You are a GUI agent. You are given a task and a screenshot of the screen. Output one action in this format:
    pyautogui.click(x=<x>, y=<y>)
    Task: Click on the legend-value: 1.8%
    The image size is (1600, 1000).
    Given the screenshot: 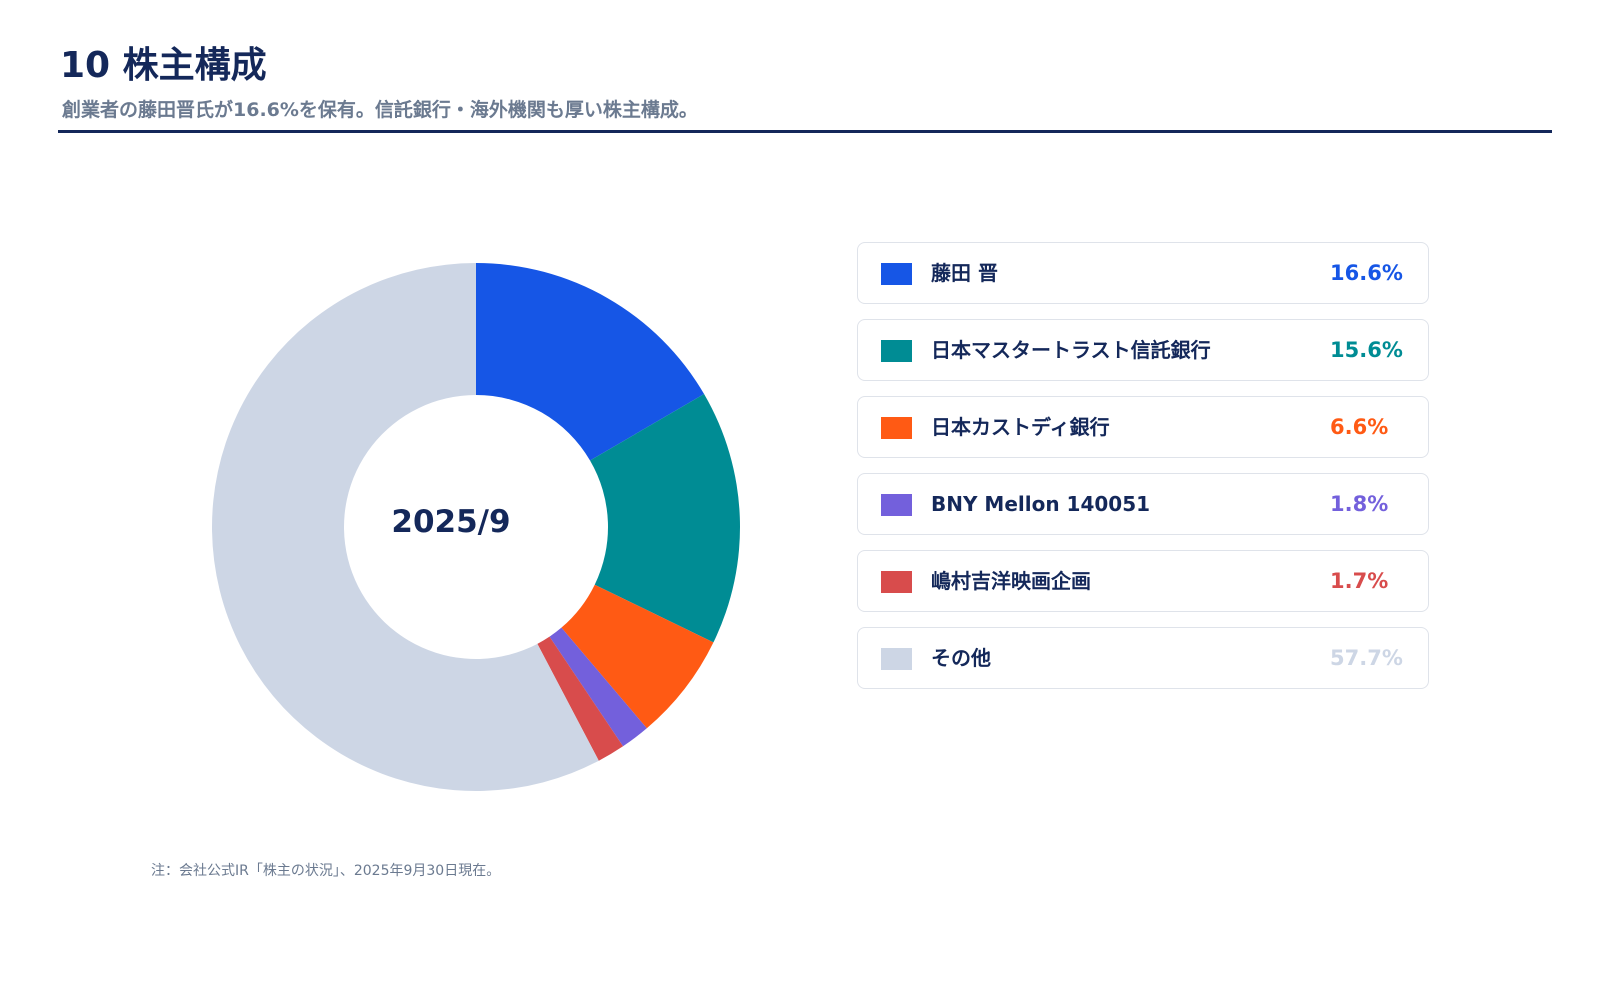 What is the action you would take?
    pyautogui.click(x=1359, y=504)
    